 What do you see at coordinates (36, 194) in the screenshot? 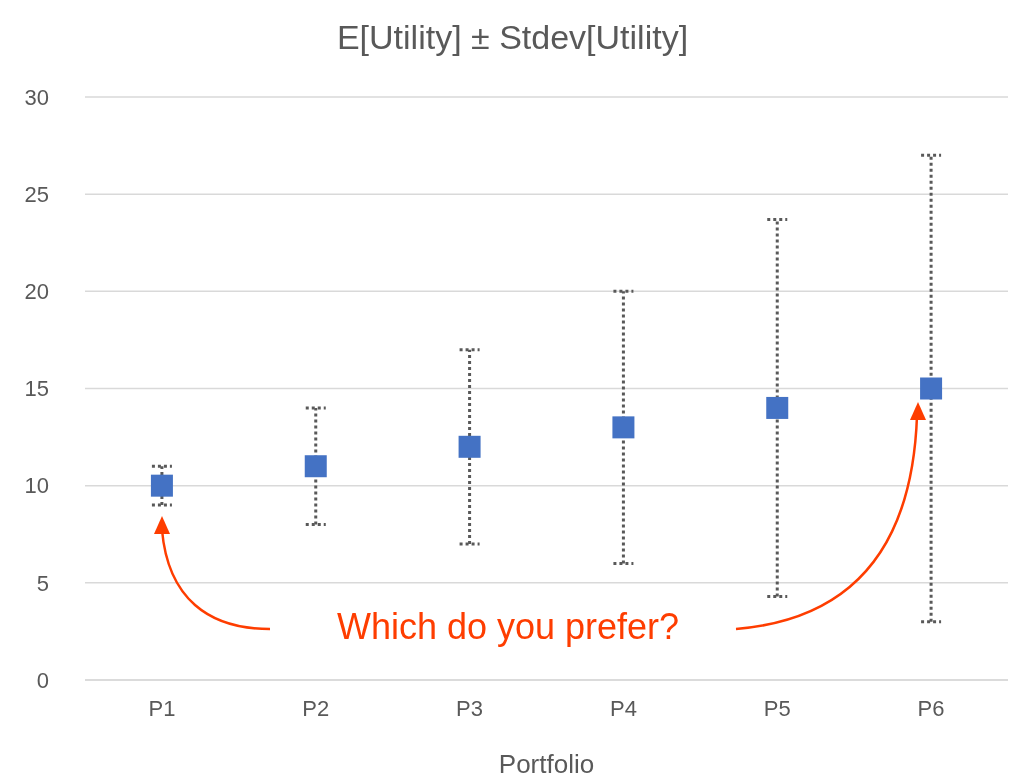
I see `y-tick-label: 25` at bounding box center [36, 194].